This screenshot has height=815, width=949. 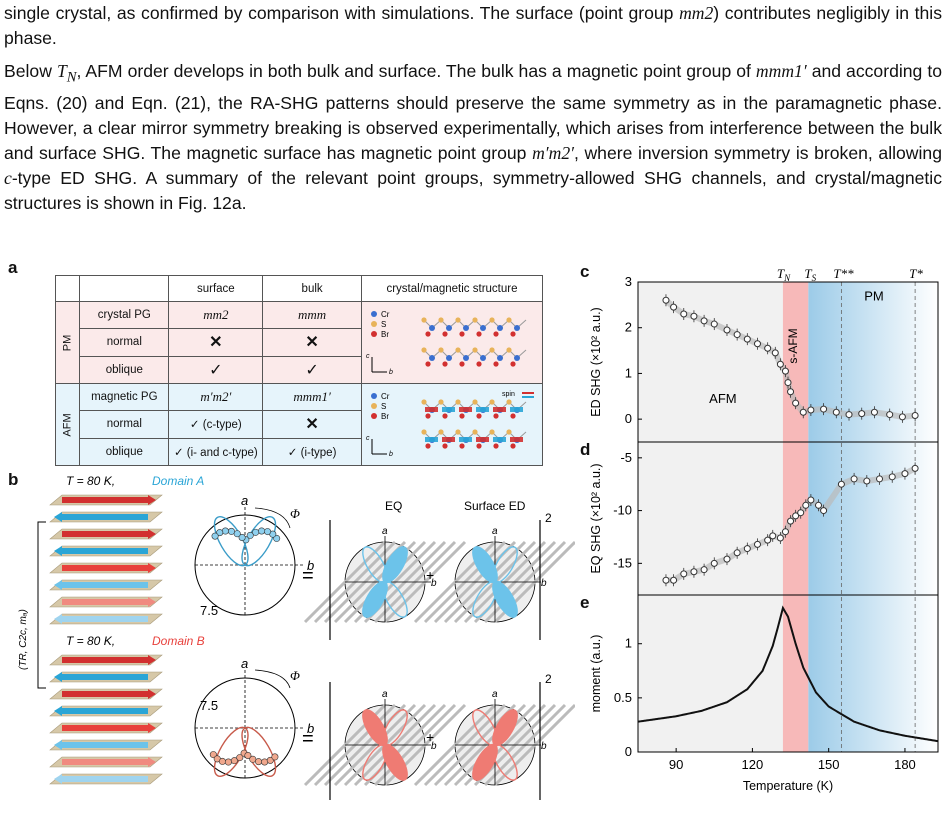 I want to click on p2-c-type: c, so click(x=8, y=177).